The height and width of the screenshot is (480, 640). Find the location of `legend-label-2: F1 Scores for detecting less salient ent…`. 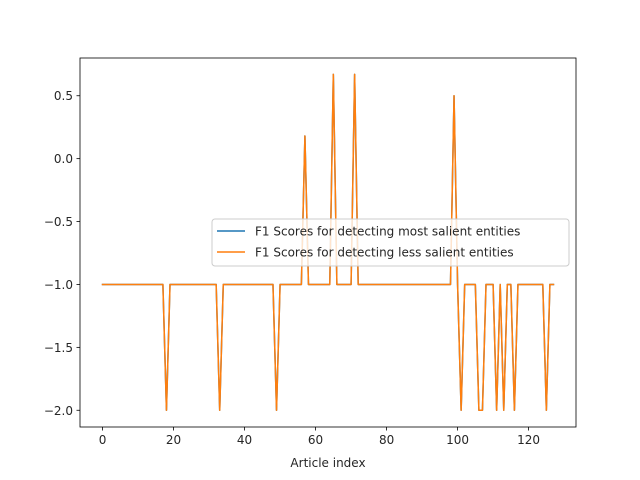

legend-label-2: F1 Scores for detecting less salient ent… is located at coordinates (384, 253).